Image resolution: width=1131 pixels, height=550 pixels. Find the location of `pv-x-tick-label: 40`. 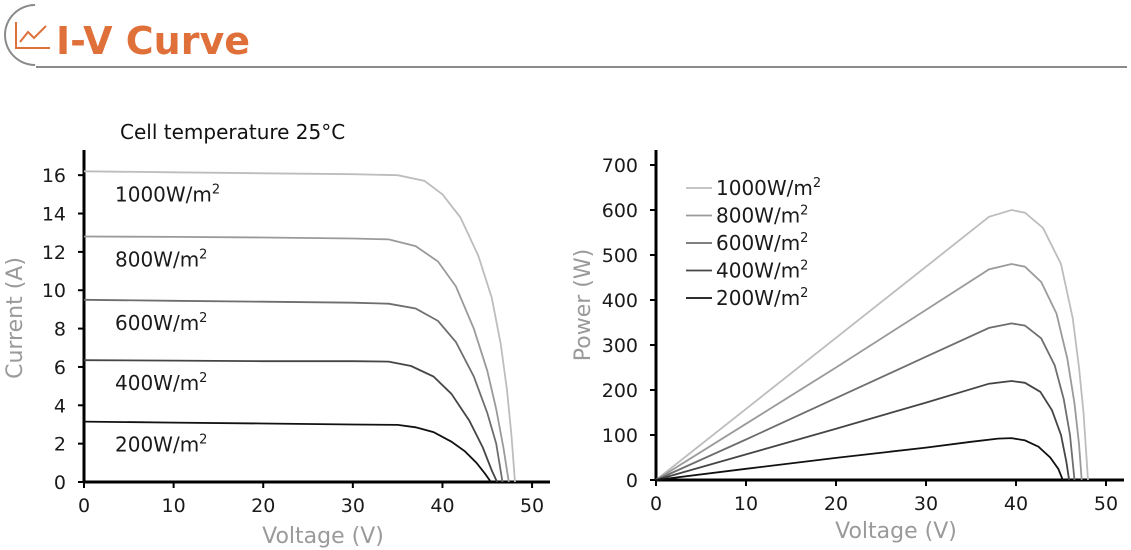

pv-x-tick-label: 40 is located at coordinates (1016, 504).